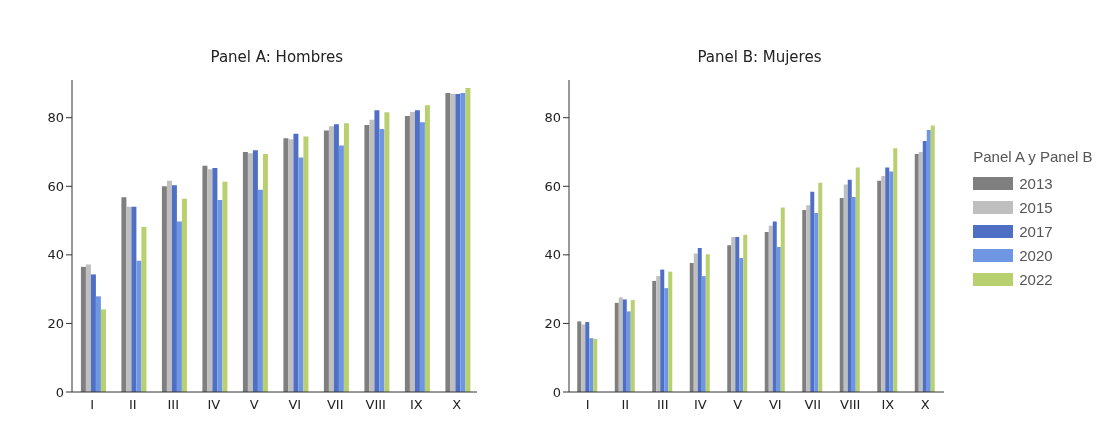 Image resolution: width=1113 pixels, height=429 pixels. What do you see at coordinates (1036, 207) in the screenshot?
I see `legend-label: 2015` at bounding box center [1036, 207].